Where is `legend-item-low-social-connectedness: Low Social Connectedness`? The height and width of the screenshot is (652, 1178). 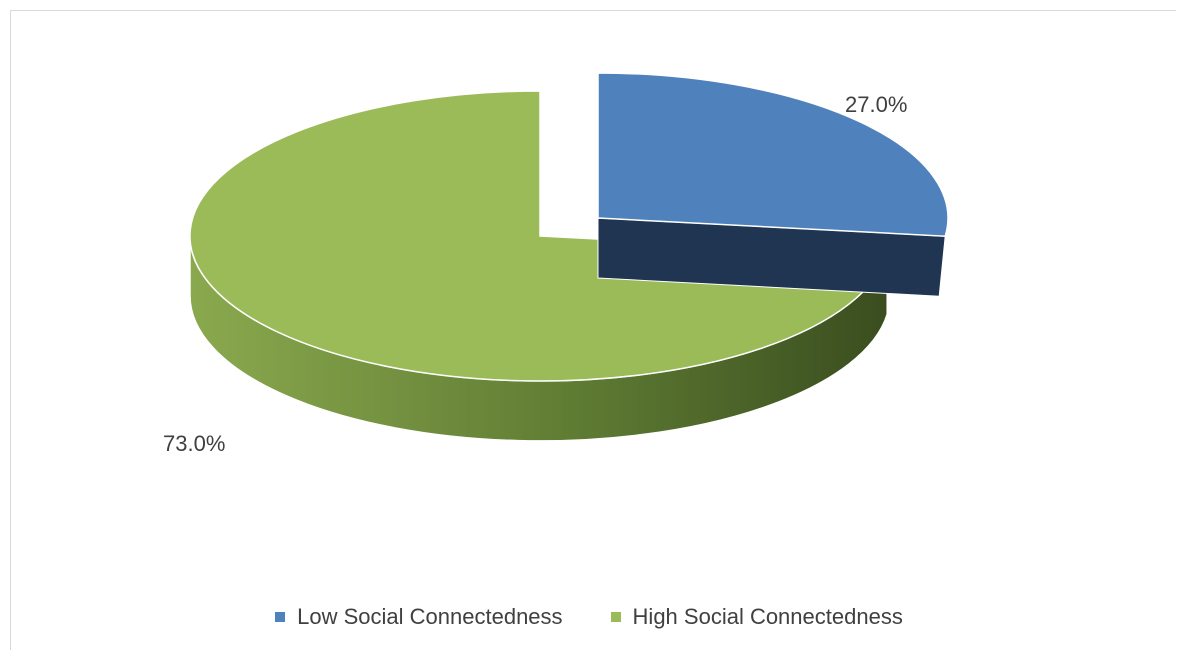
legend-item-low-social-connectedness: Low Social Connectedness is located at coordinates (419, 617).